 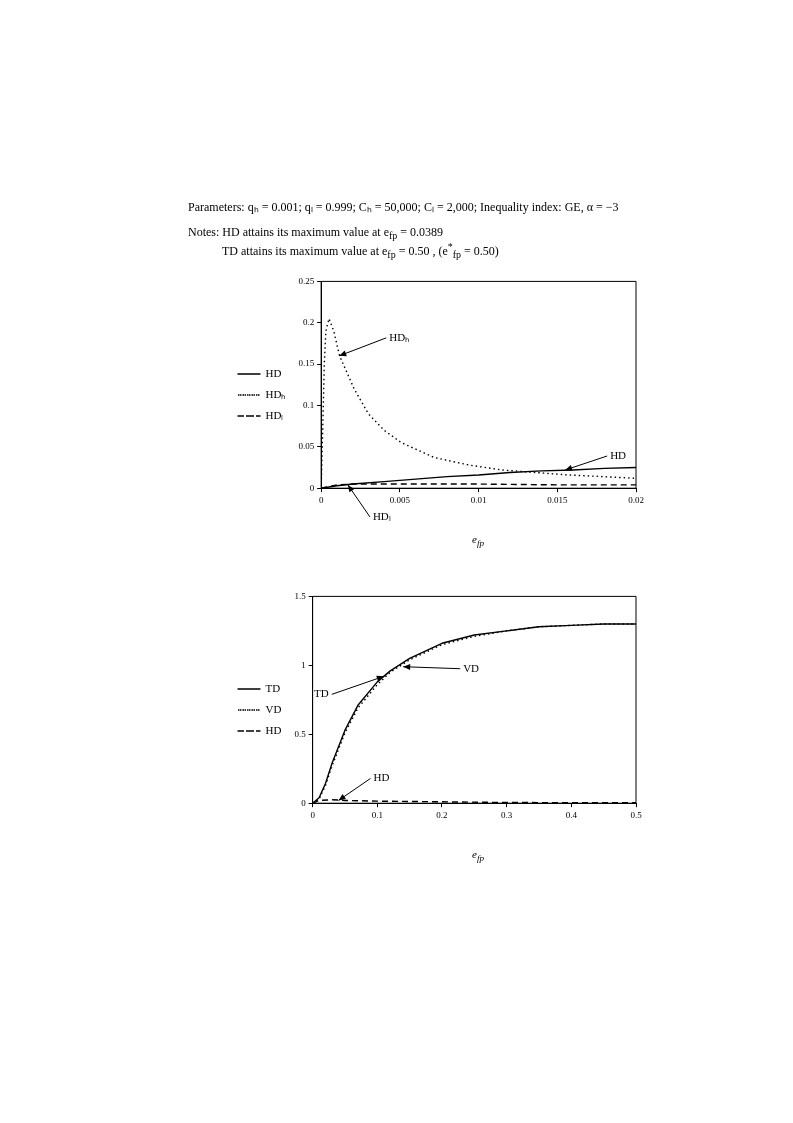 I want to click on x-tick-label: 0.3, so click(x=507, y=814).